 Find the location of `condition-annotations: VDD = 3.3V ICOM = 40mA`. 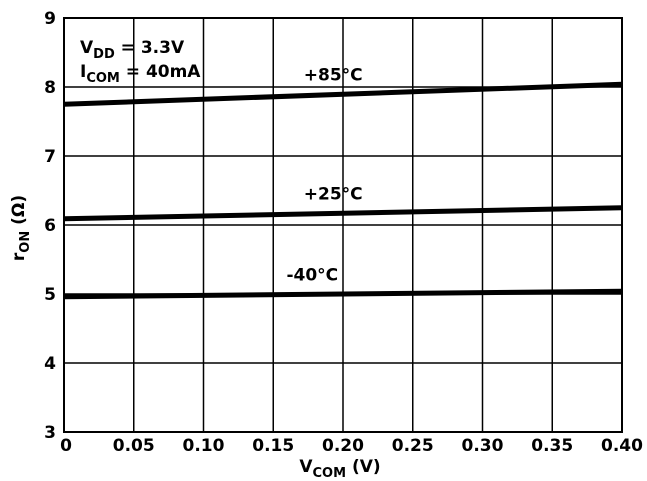

condition-annotations: VDD = 3.3V ICOM = 40mA is located at coordinates (140, 62).